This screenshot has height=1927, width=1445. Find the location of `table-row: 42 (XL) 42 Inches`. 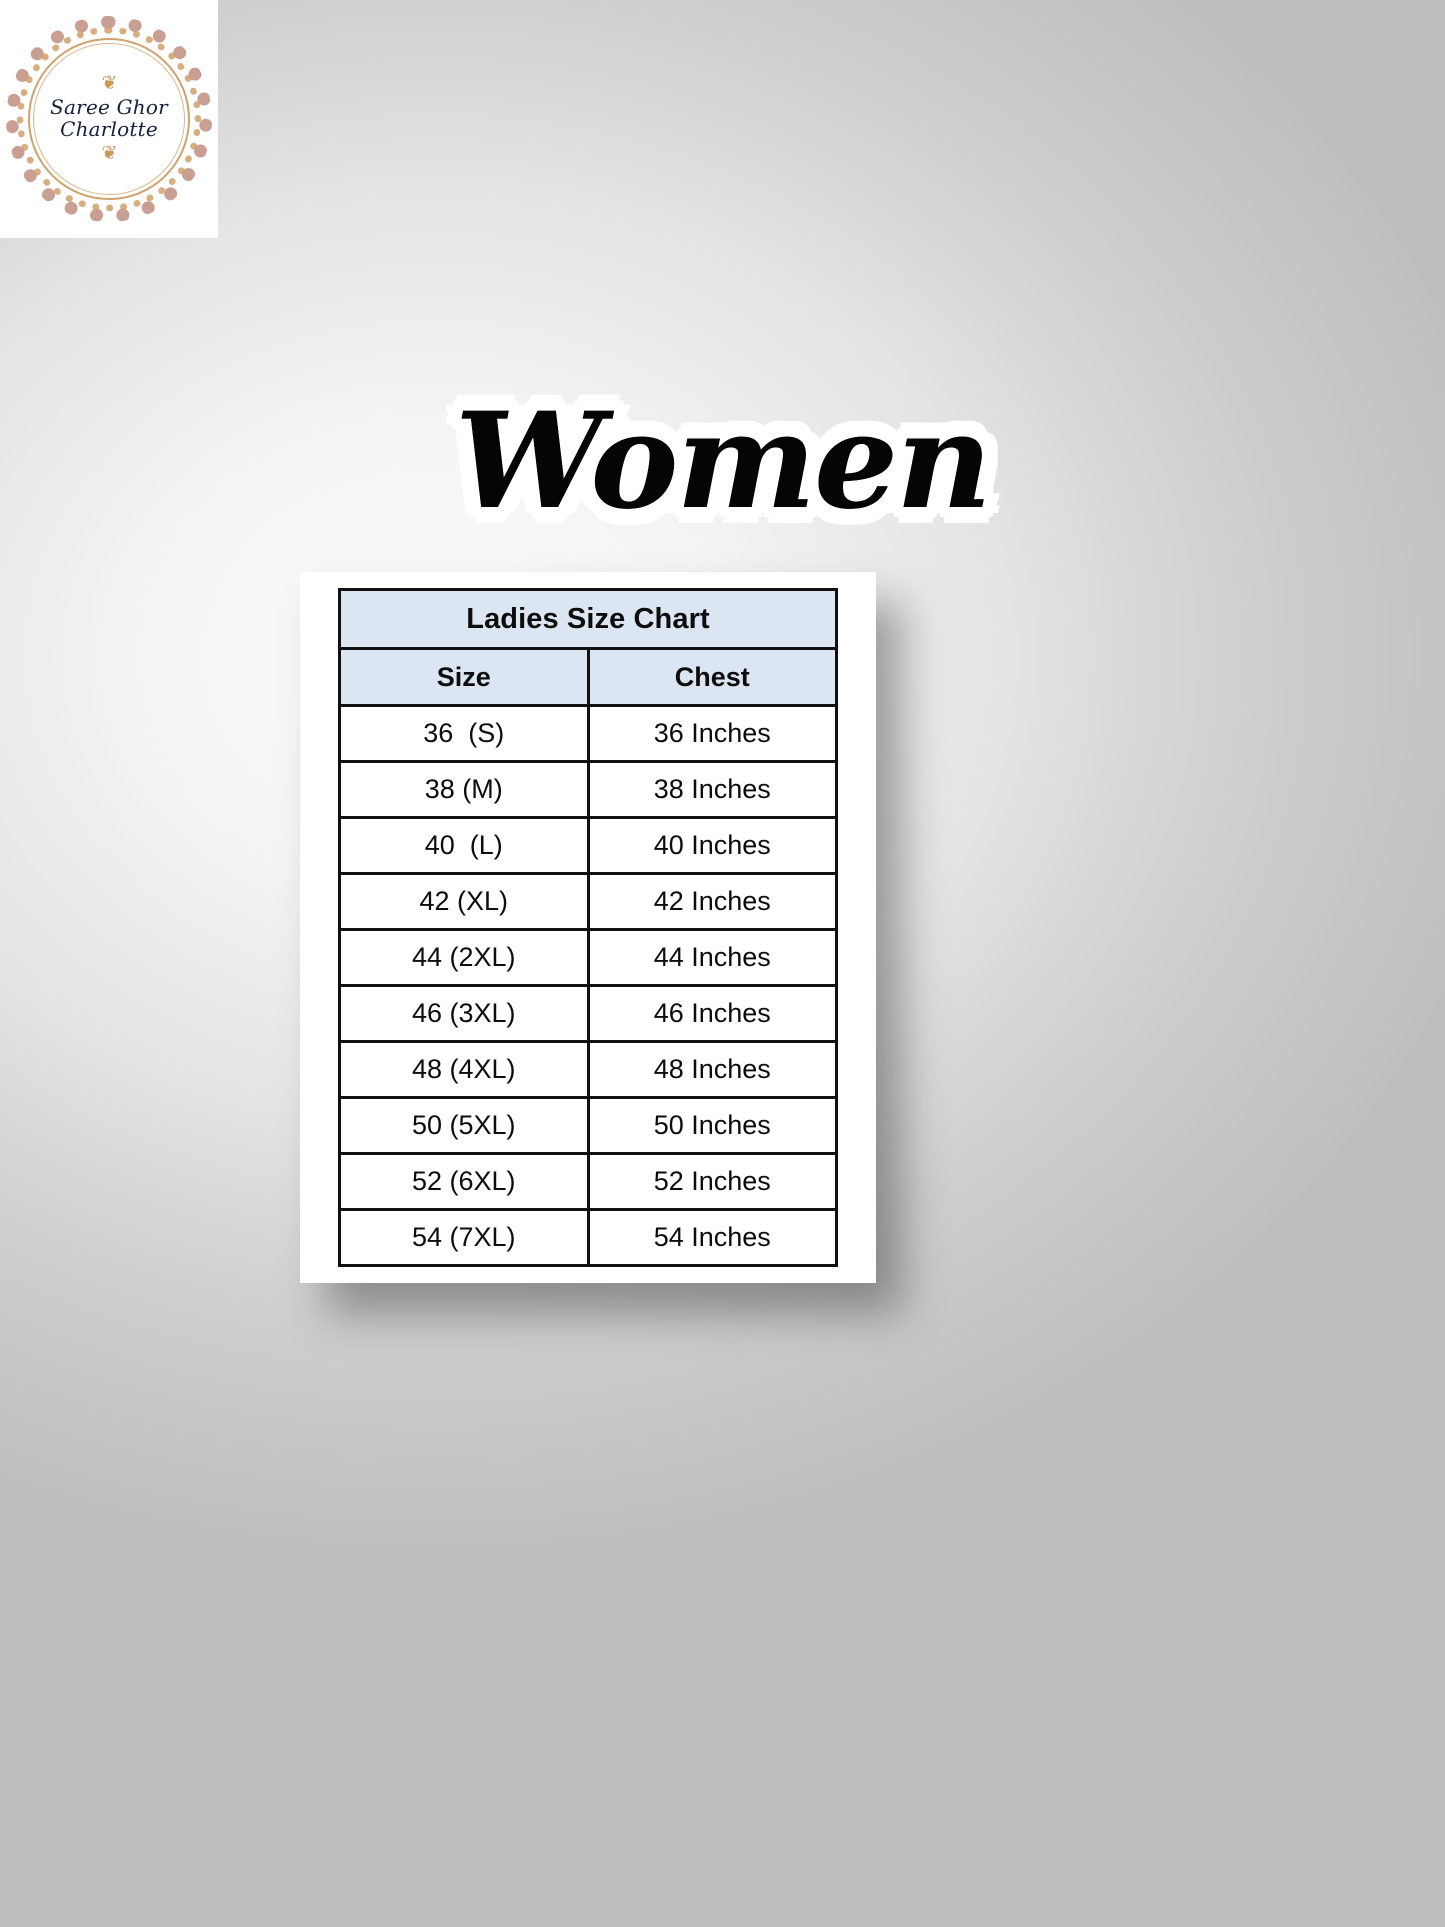

table-row: 42 (XL) 42 Inches is located at coordinates (588, 901).